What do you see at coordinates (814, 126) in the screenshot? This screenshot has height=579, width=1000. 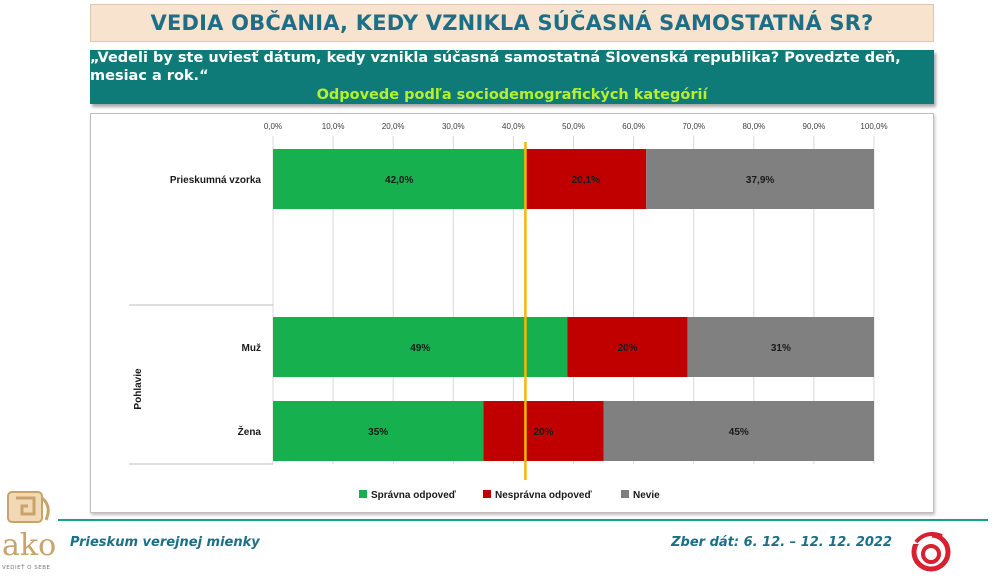 I see `x-tick-label: 90,0%` at bounding box center [814, 126].